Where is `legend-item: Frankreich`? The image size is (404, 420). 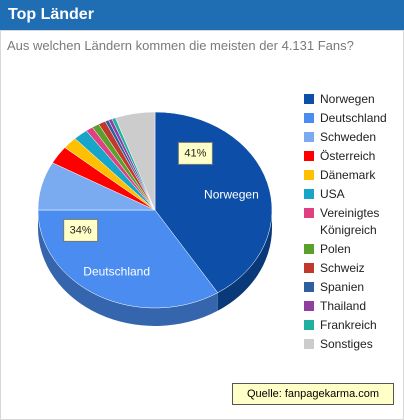 legend-item: Frankreich is located at coordinates (352, 325).